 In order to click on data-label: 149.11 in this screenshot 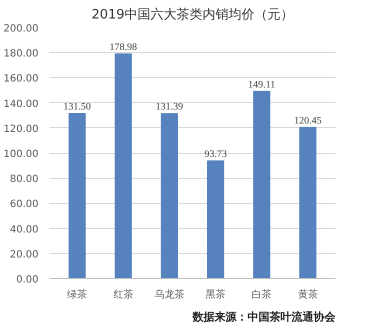, I will do `click(262, 84)`.